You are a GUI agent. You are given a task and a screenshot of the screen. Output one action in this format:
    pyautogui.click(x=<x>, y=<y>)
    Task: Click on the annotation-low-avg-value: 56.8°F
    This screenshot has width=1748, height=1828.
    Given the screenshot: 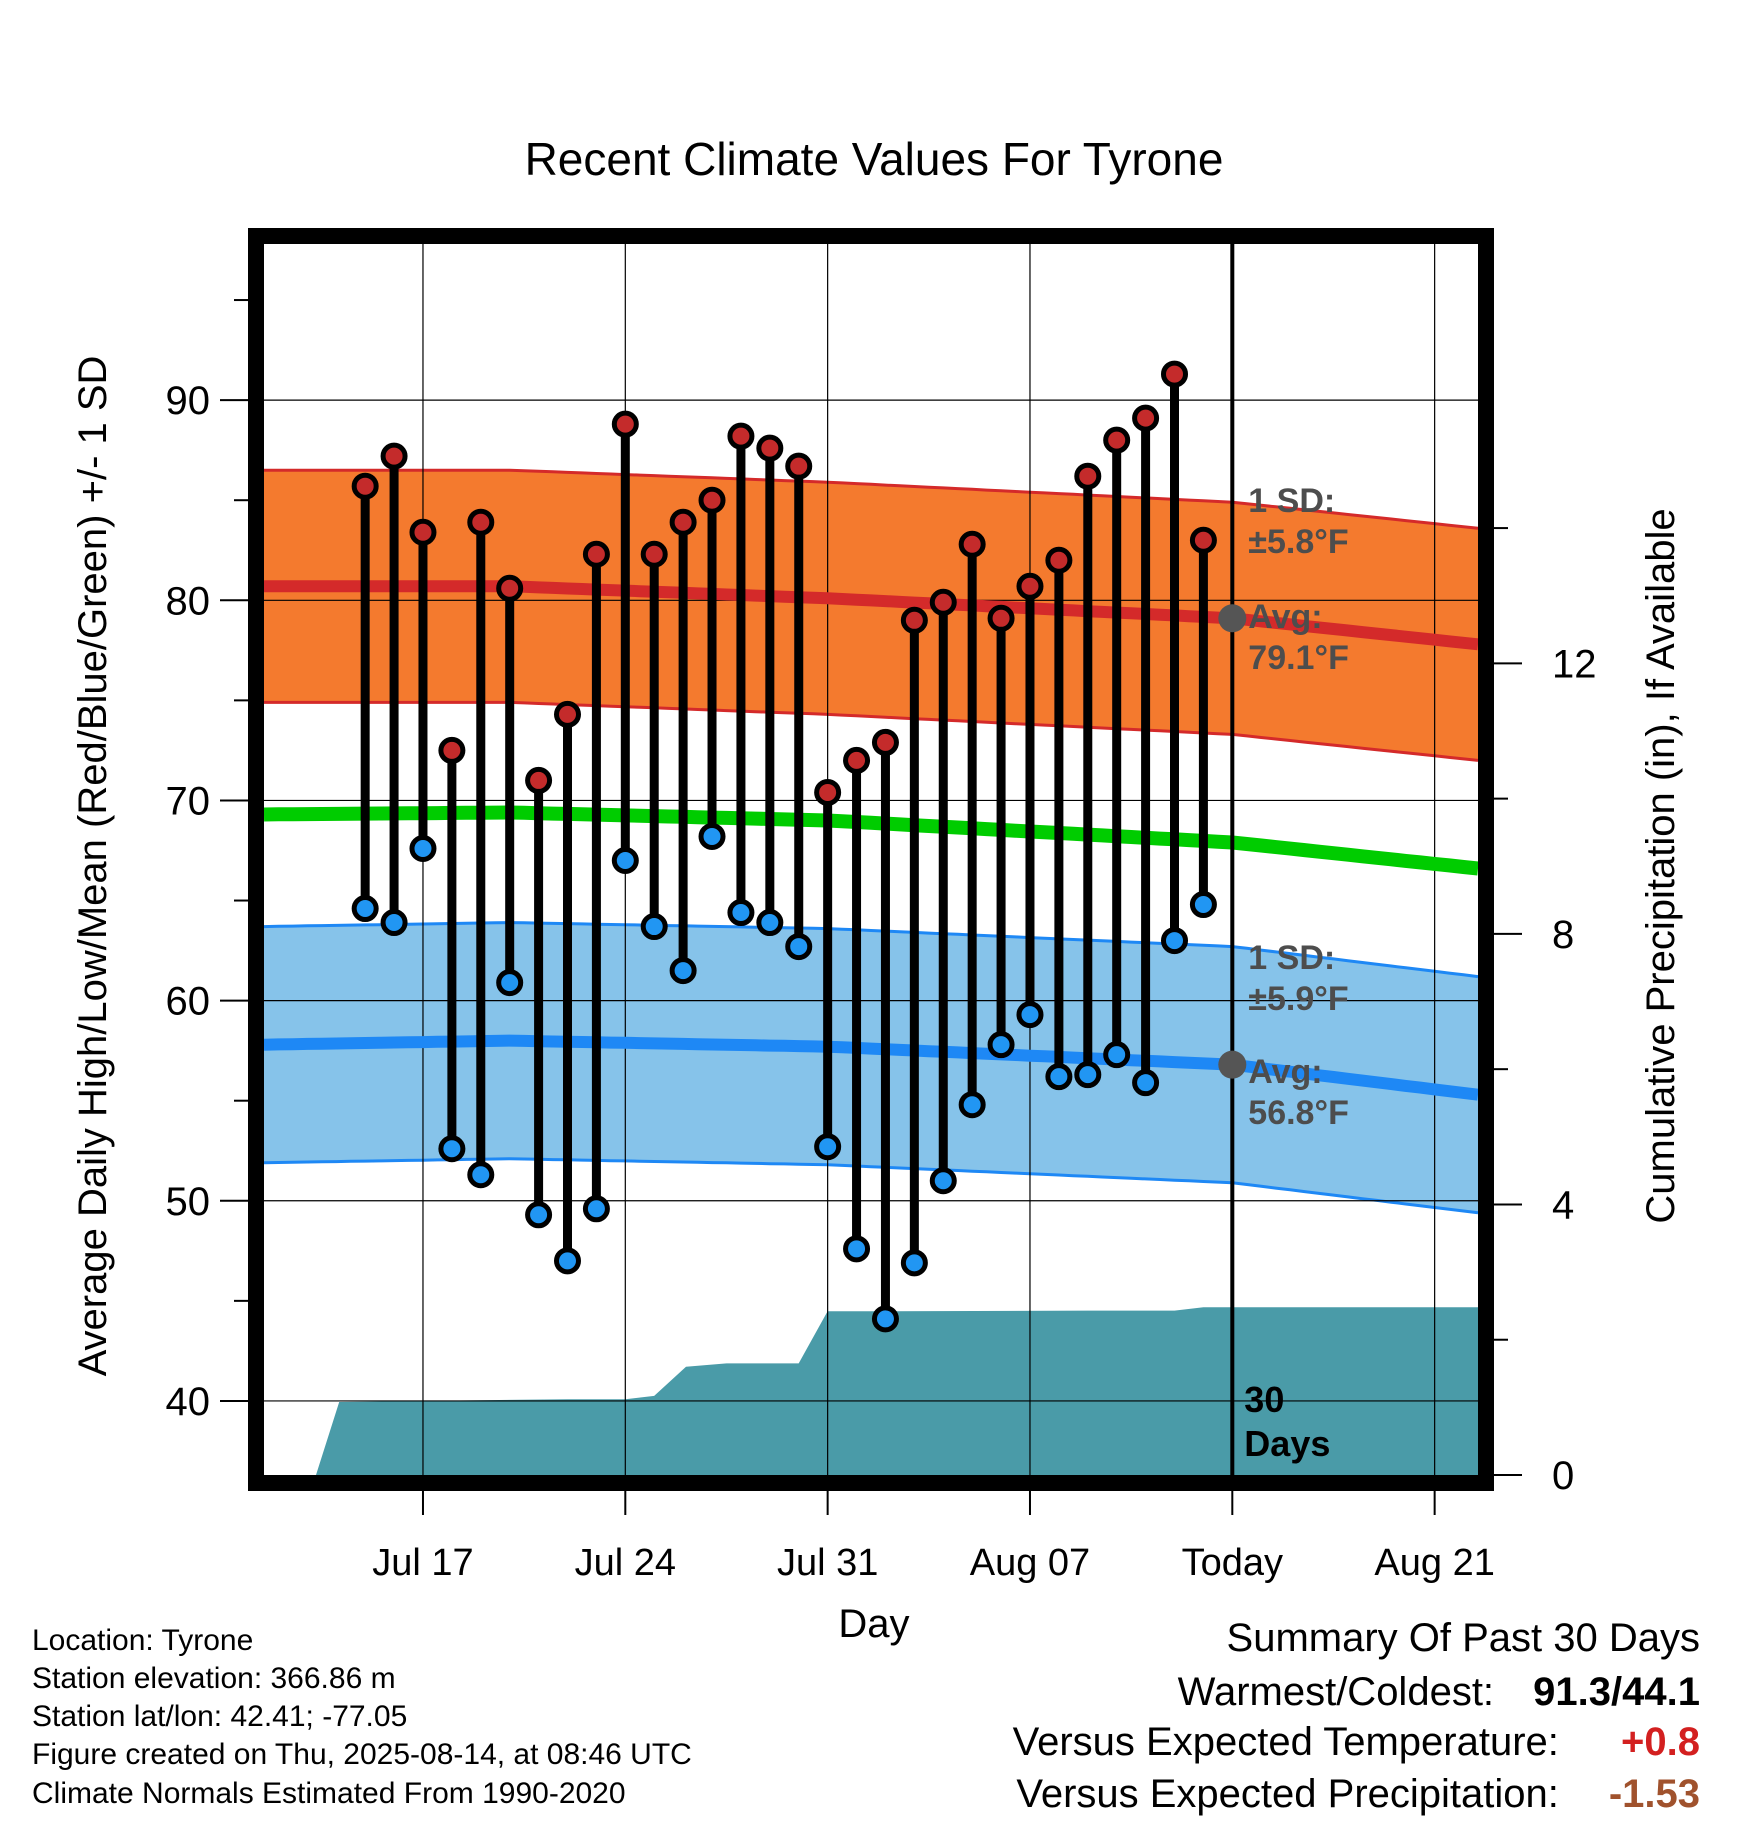 What is the action you would take?
    pyautogui.click(x=1298, y=1113)
    